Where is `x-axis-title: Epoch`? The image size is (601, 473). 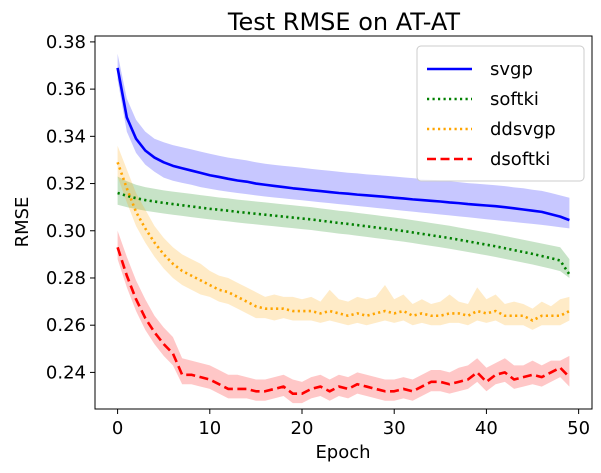
x-axis-title: Epoch is located at coordinates (342, 452).